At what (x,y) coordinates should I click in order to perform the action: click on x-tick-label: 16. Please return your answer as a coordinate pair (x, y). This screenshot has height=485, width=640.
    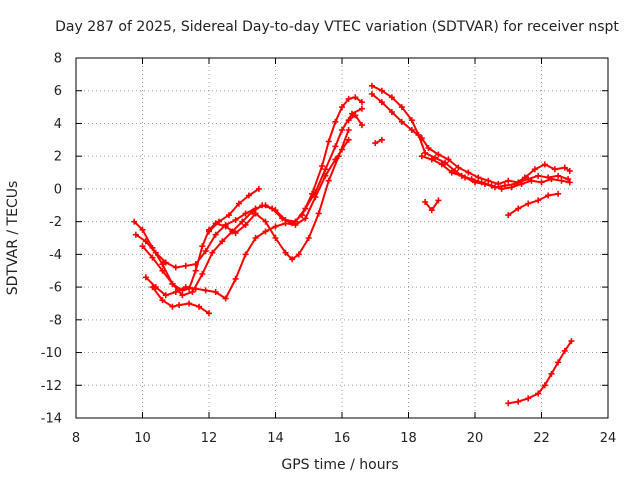
    Looking at the image, I should click on (342, 438).